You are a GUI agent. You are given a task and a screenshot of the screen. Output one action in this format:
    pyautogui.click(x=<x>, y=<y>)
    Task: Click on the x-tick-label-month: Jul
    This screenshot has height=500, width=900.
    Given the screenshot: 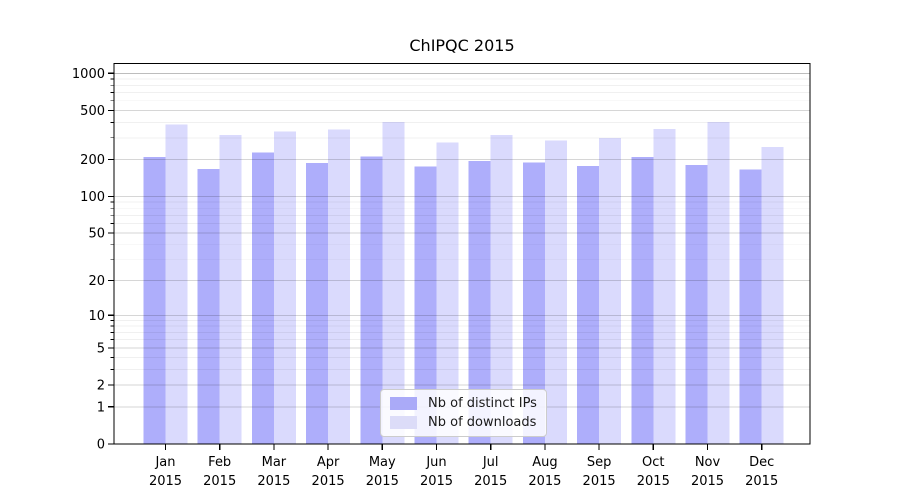 What is the action you would take?
    pyautogui.click(x=490, y=462)
    